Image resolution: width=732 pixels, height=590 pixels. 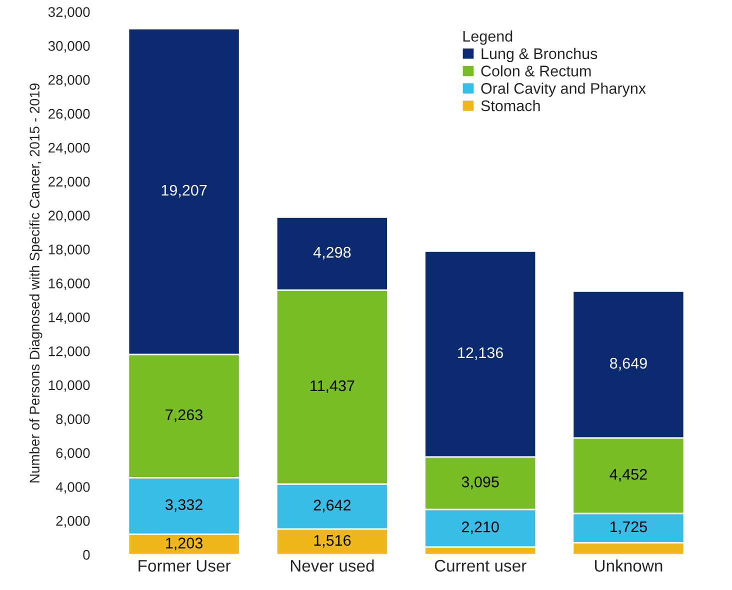 I want to click on data-label: 7,263, so click(x=184, y=415).